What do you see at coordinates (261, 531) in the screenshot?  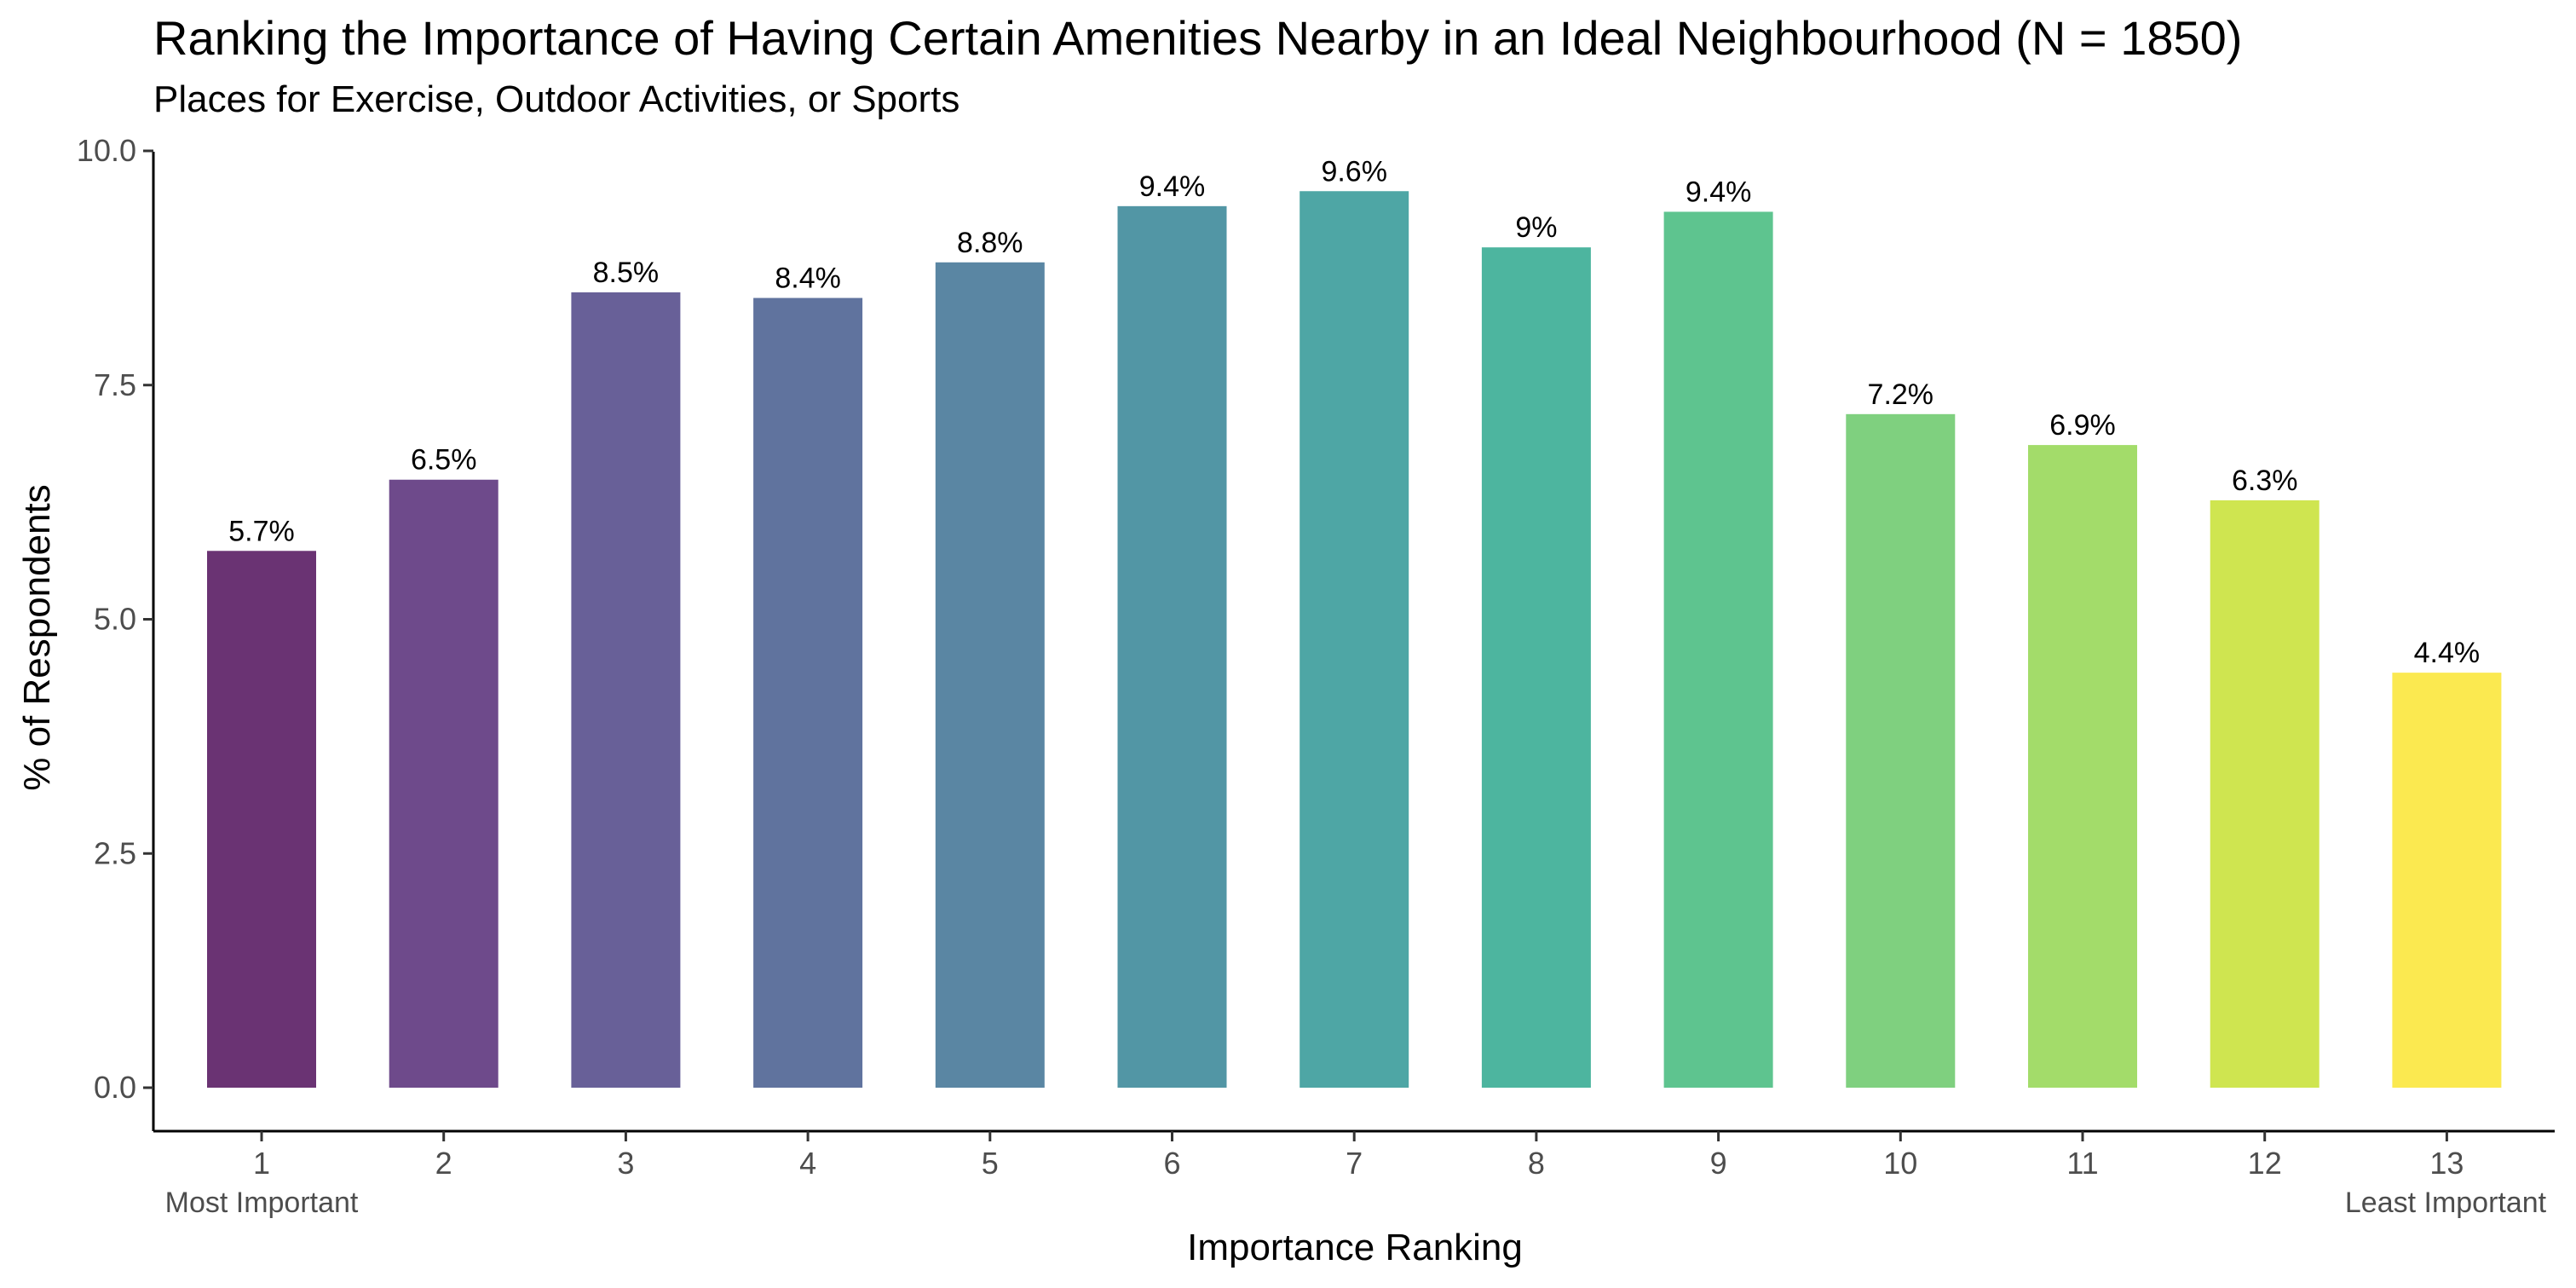 I see `data-label-rank-1: 5.7%` at bounding box center [261, 531].